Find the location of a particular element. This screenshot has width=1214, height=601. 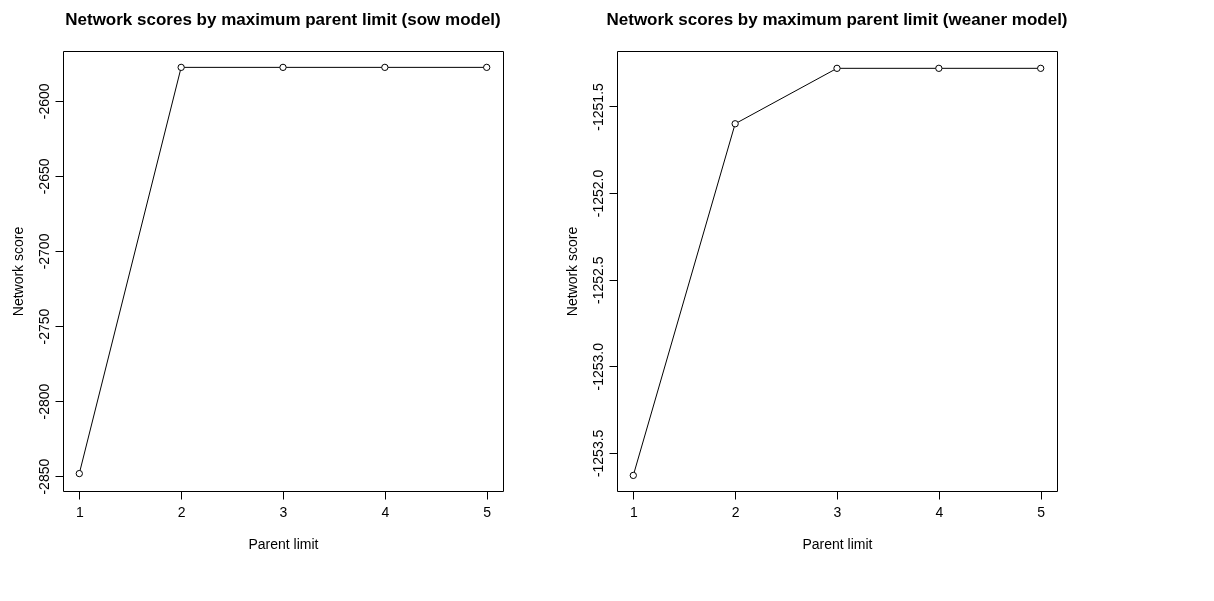

y-tick-label: -1252.0 is located at coordinates (597, 193).